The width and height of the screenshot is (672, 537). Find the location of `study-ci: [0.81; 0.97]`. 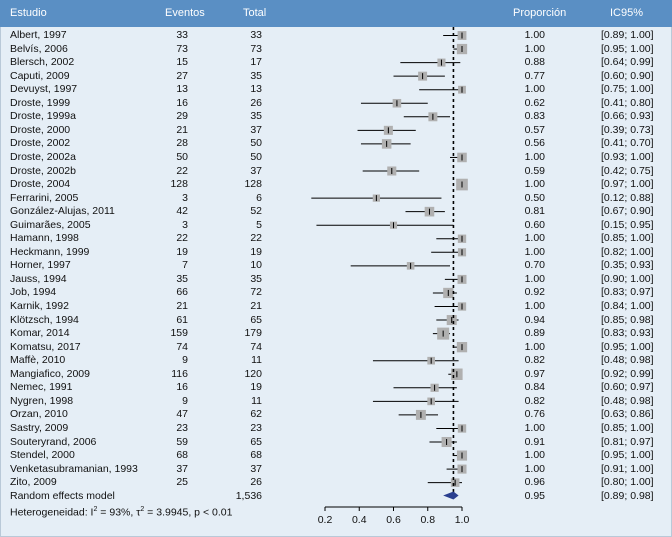

study-ci: [0.81; 0.97] is located at coordinates (627, 441).